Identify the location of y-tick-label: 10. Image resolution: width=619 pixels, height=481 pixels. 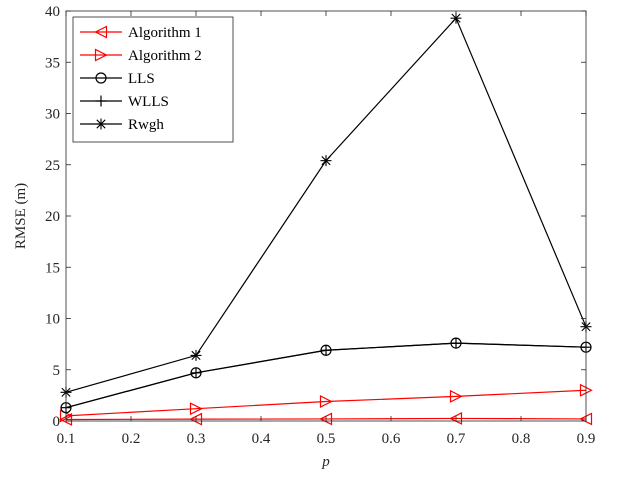
(52, 320).